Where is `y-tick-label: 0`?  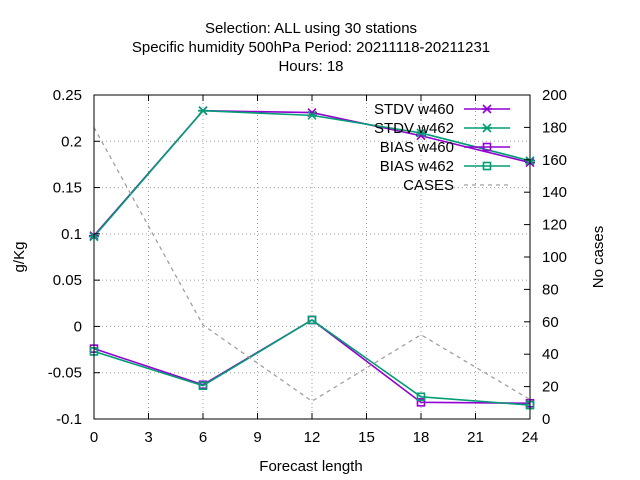 y-tick-label: 0 is located at coordinates (78, 326).